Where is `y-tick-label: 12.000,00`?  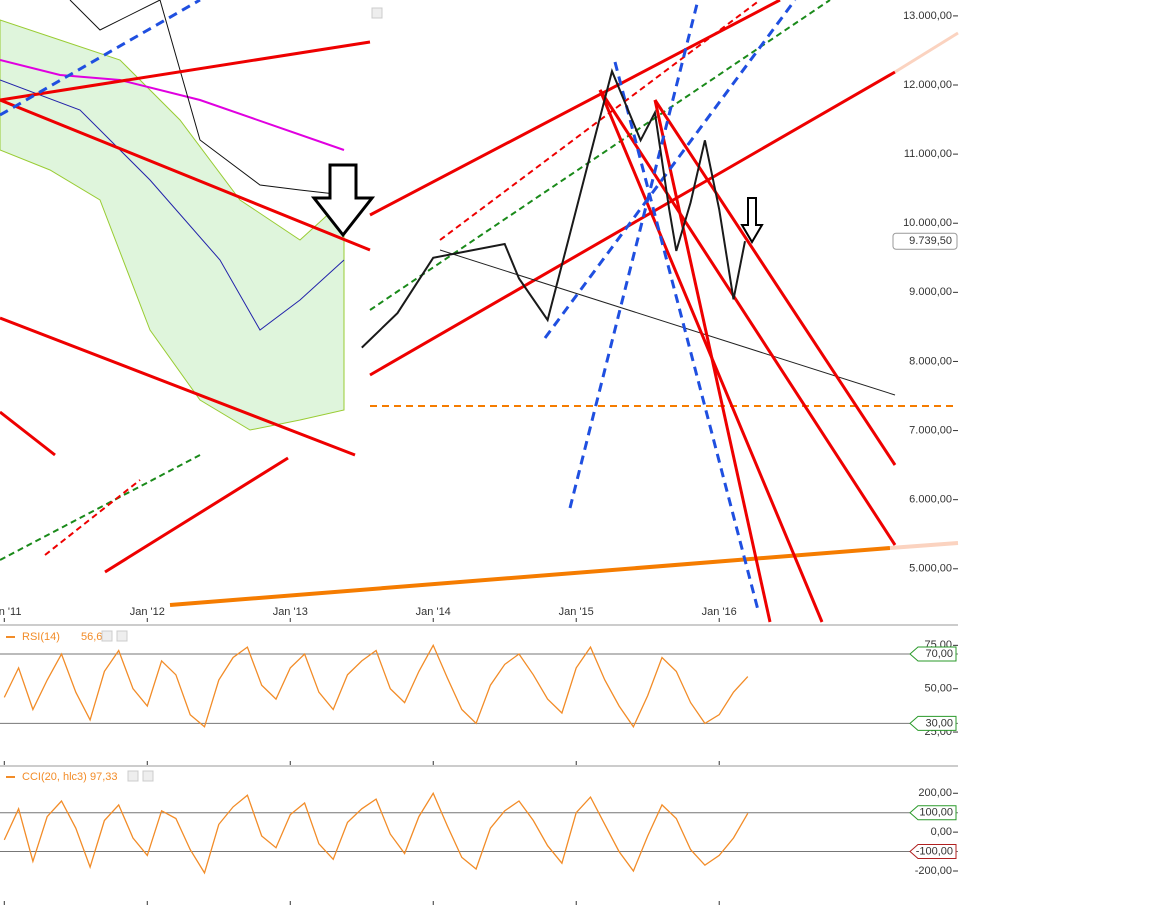 y-tick-label: 12.000,00 is located at coordinates (927, 85).